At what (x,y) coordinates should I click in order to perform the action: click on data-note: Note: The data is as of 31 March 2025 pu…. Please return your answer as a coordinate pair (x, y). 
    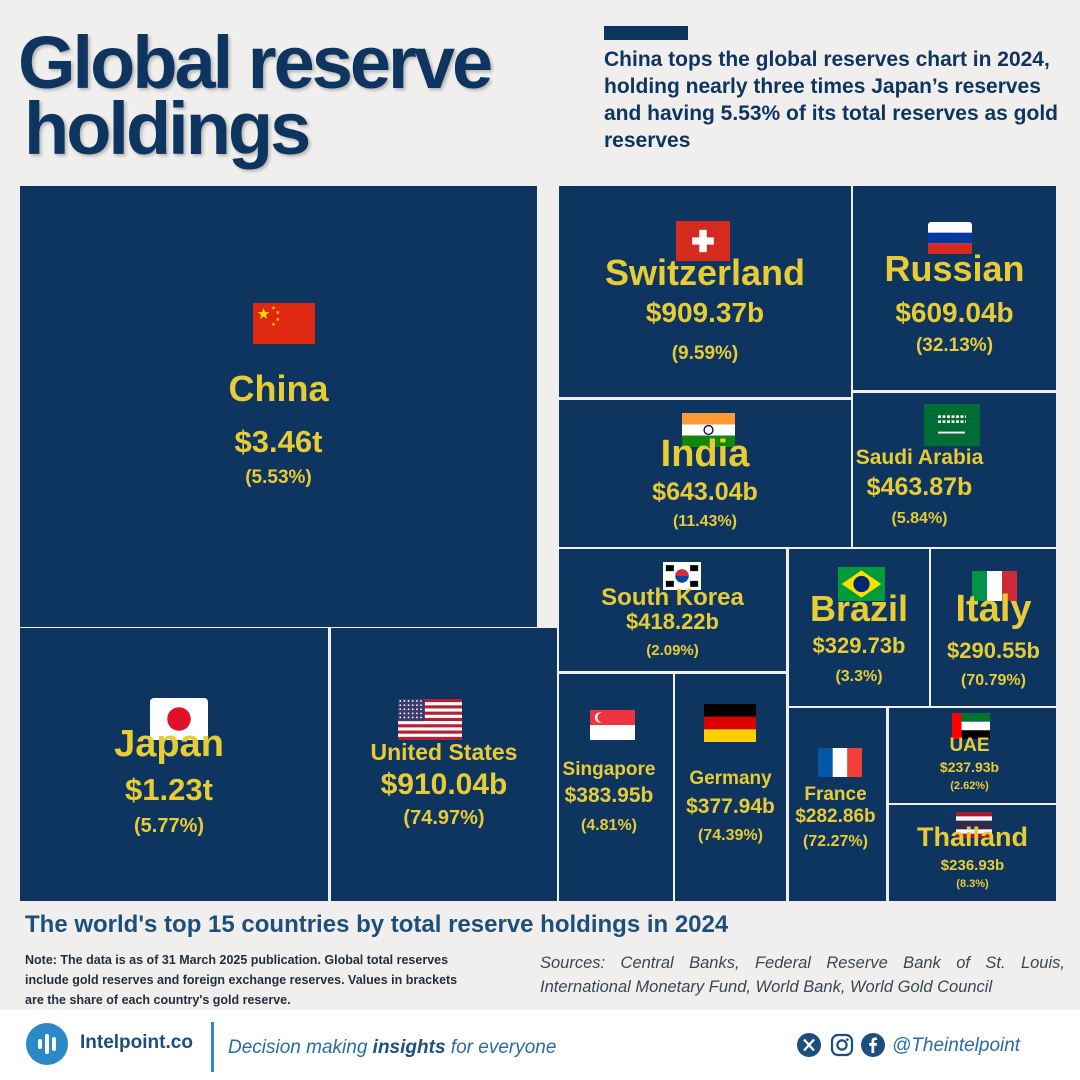
    Looking at the image, I should click on (241, 980).